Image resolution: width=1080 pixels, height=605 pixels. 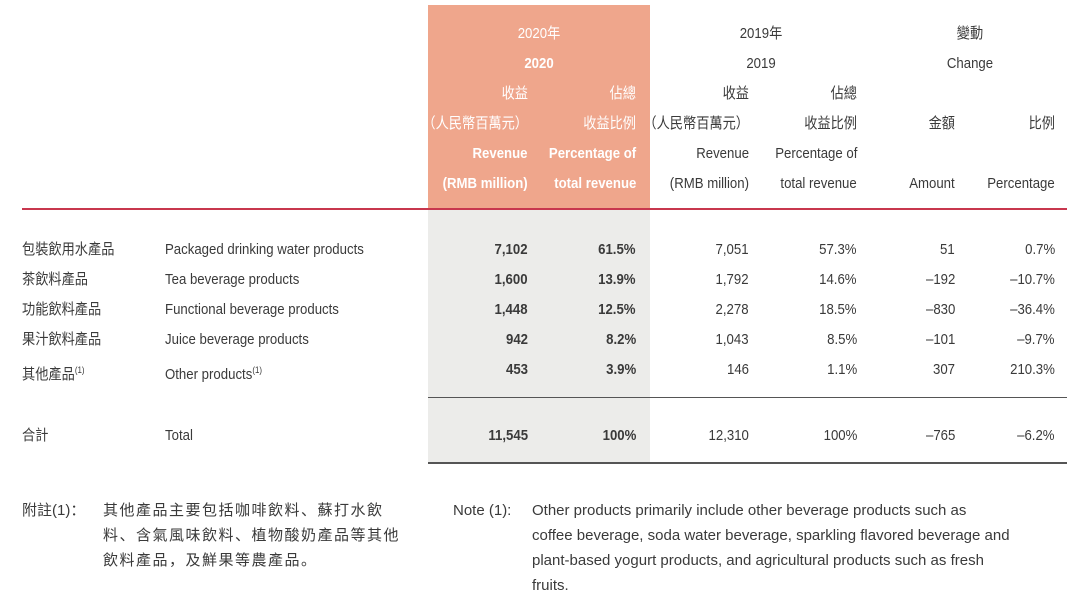 What do you see at coordinates (264, 249) in the screenshot?
I see `row-label-en: Packaged drinking water products` at bounding box center [264, 249].